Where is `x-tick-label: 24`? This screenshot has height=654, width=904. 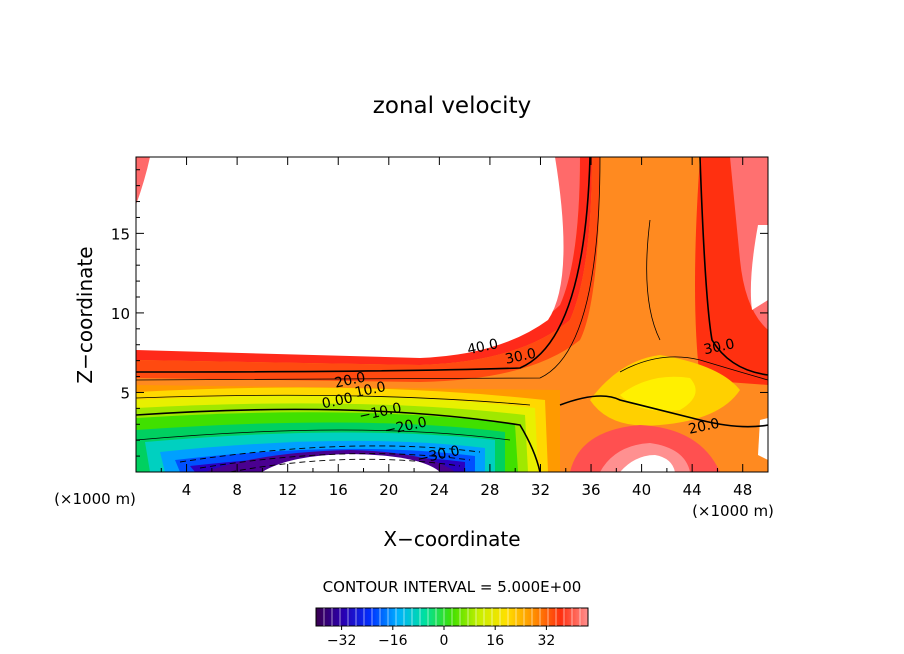
x-tick-label: 24 is located at coordinates (439, 490).